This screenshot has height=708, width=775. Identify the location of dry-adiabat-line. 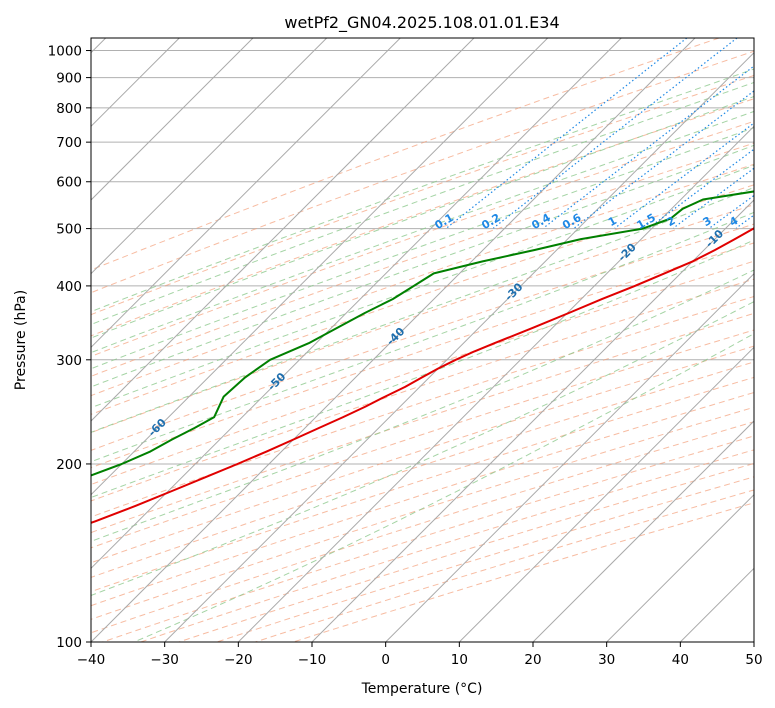
(523, 572).